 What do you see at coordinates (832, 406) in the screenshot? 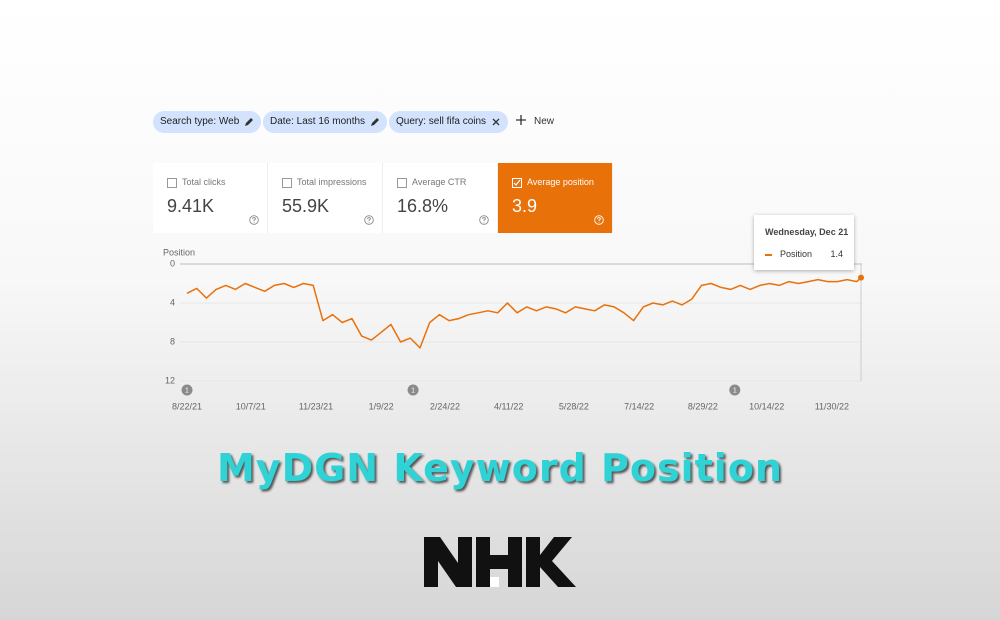
I see `x-tick-label: 11/30/22` at bounding box center [832, 406].